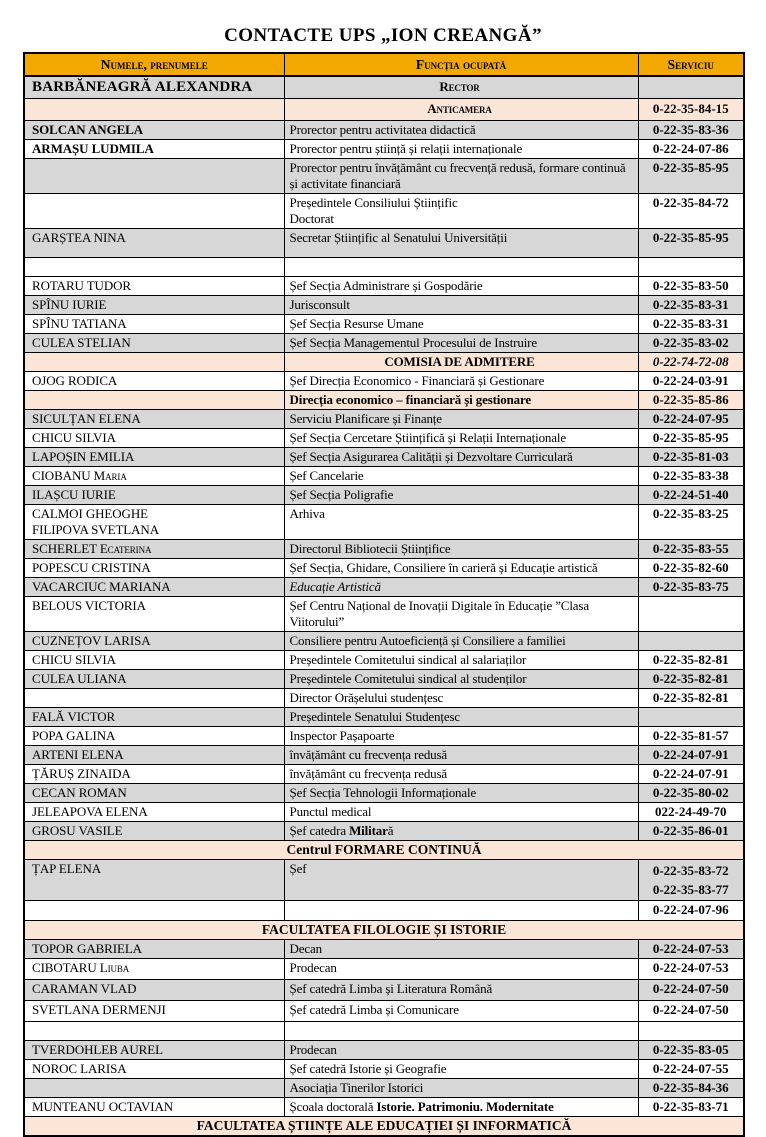 The image size is (766, 1137). I want to click on phone-cell: 0-22-35-81-03, so click(691, 456).